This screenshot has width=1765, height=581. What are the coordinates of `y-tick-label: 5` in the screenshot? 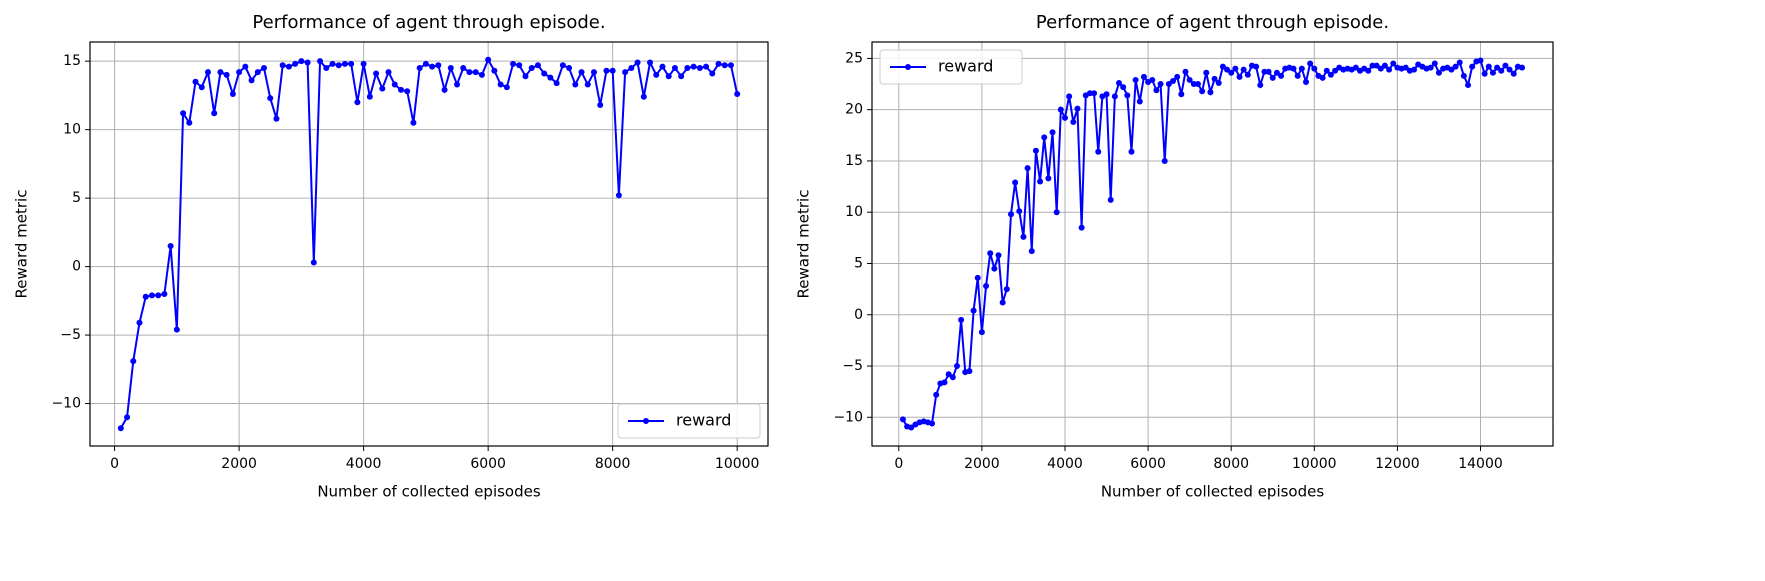 It's located at (858, 263).